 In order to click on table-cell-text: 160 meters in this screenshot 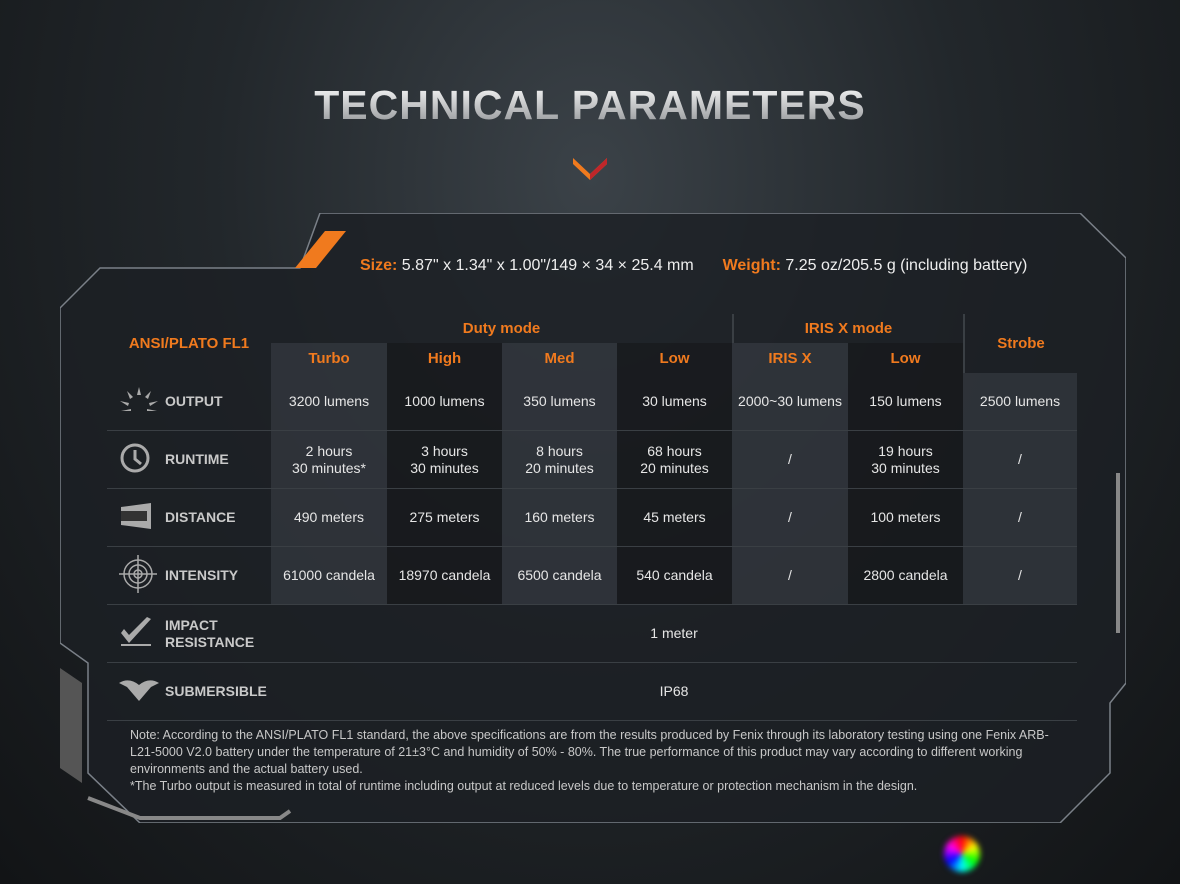, I will do `click(559, 517)`.